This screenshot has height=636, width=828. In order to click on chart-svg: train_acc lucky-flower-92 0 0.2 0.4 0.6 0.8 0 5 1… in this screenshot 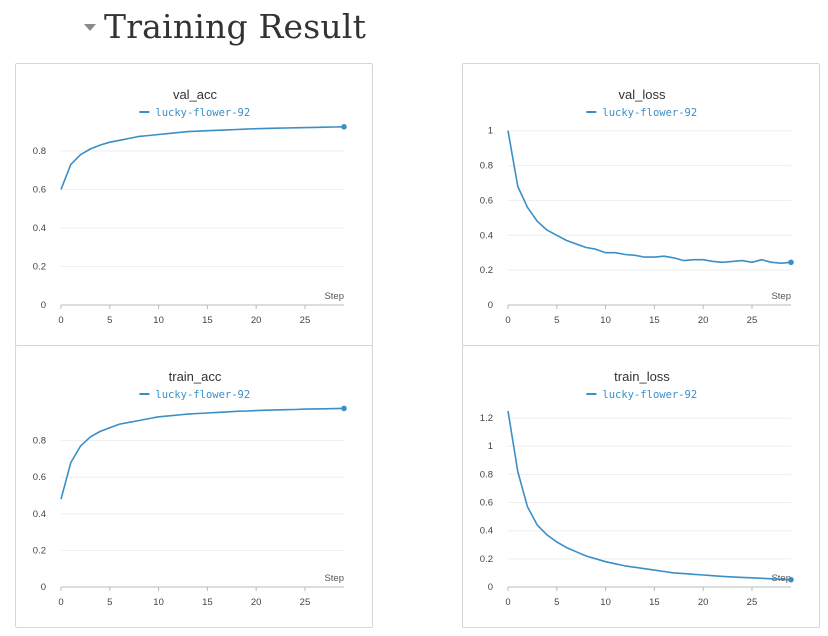, I will do `click(190, 488)`.